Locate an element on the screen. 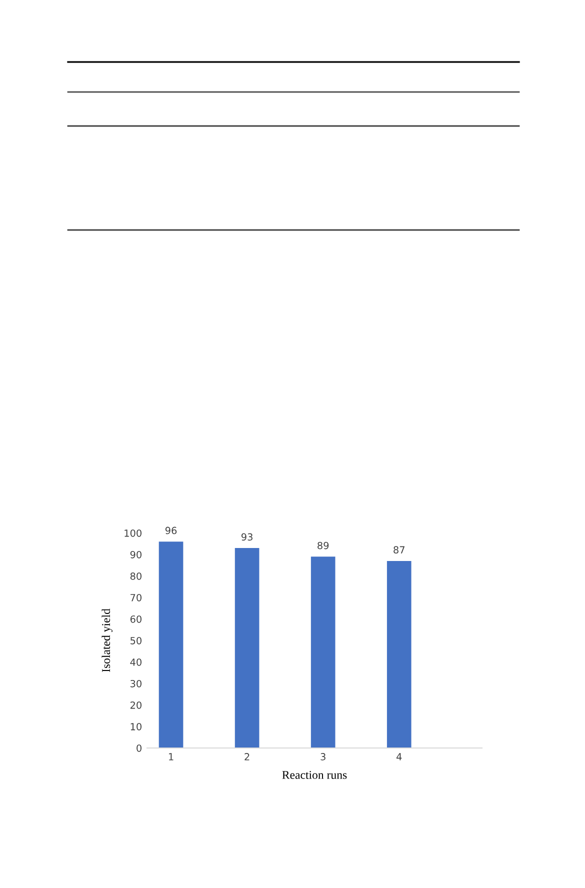 This screenshot has width=585, height=888. y-tick-label: 60 is located at coordinates (136, 619).